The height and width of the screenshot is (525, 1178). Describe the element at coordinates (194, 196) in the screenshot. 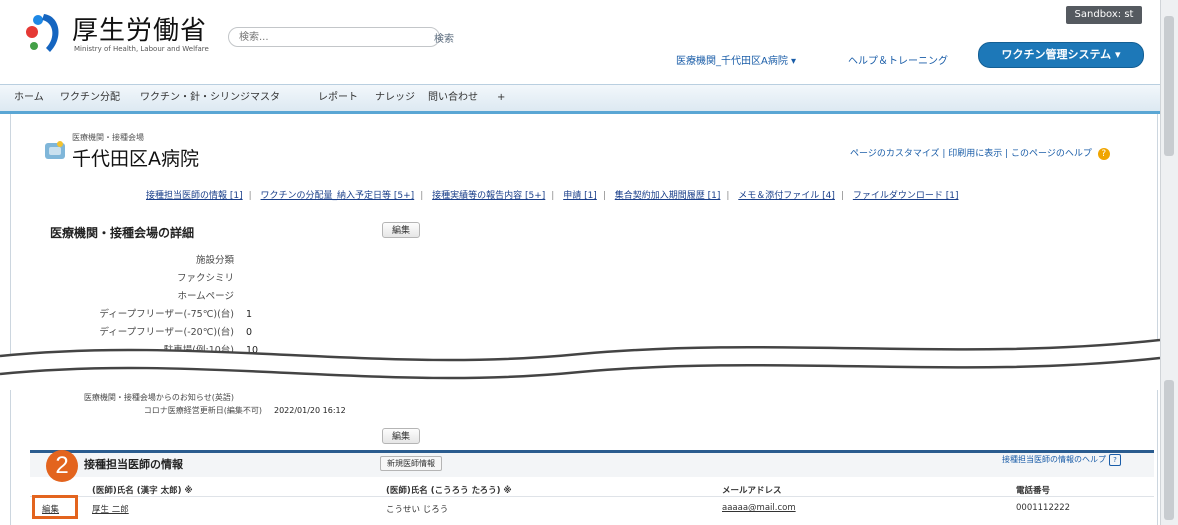

I see `related-link-doctors: 接種担当医師の情報 [1]` at that location.